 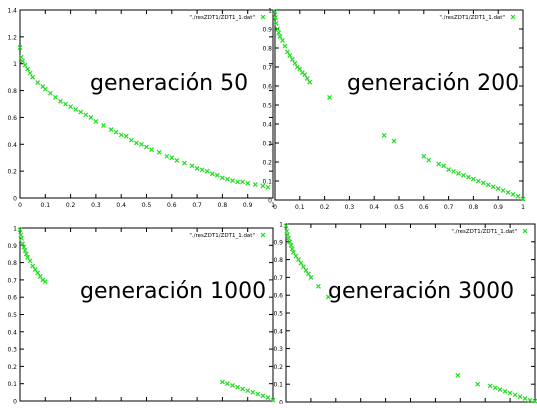 What do you see at coordinates (267, 125) in the screenshot?
I see `y-tick-label: 0.4` at bounding box center [267, 125].